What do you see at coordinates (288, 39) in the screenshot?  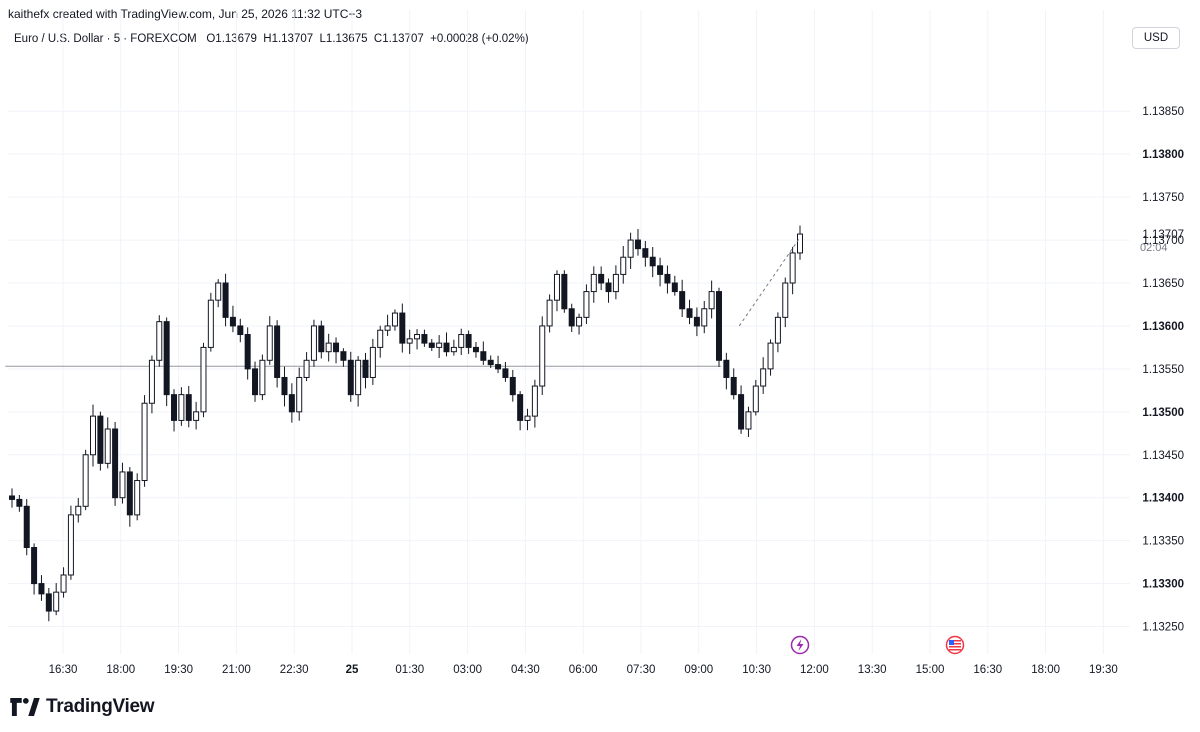 I see `high-value: H1.13707` at bounding box center [288, 39].